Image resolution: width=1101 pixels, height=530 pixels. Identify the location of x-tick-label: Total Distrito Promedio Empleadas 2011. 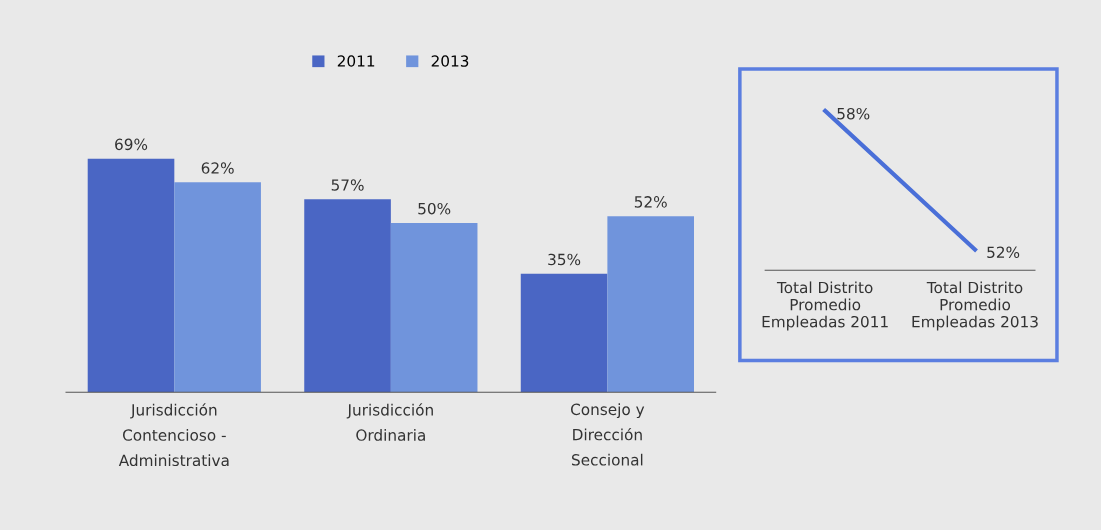
(825, 306).